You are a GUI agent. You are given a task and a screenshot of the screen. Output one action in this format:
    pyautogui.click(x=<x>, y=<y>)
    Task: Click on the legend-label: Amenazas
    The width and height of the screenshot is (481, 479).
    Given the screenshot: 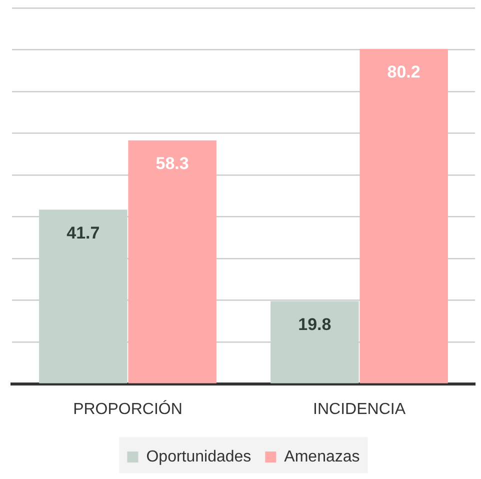 What is the action you would take?
    pyautogui.click(x=322, y=457)
    